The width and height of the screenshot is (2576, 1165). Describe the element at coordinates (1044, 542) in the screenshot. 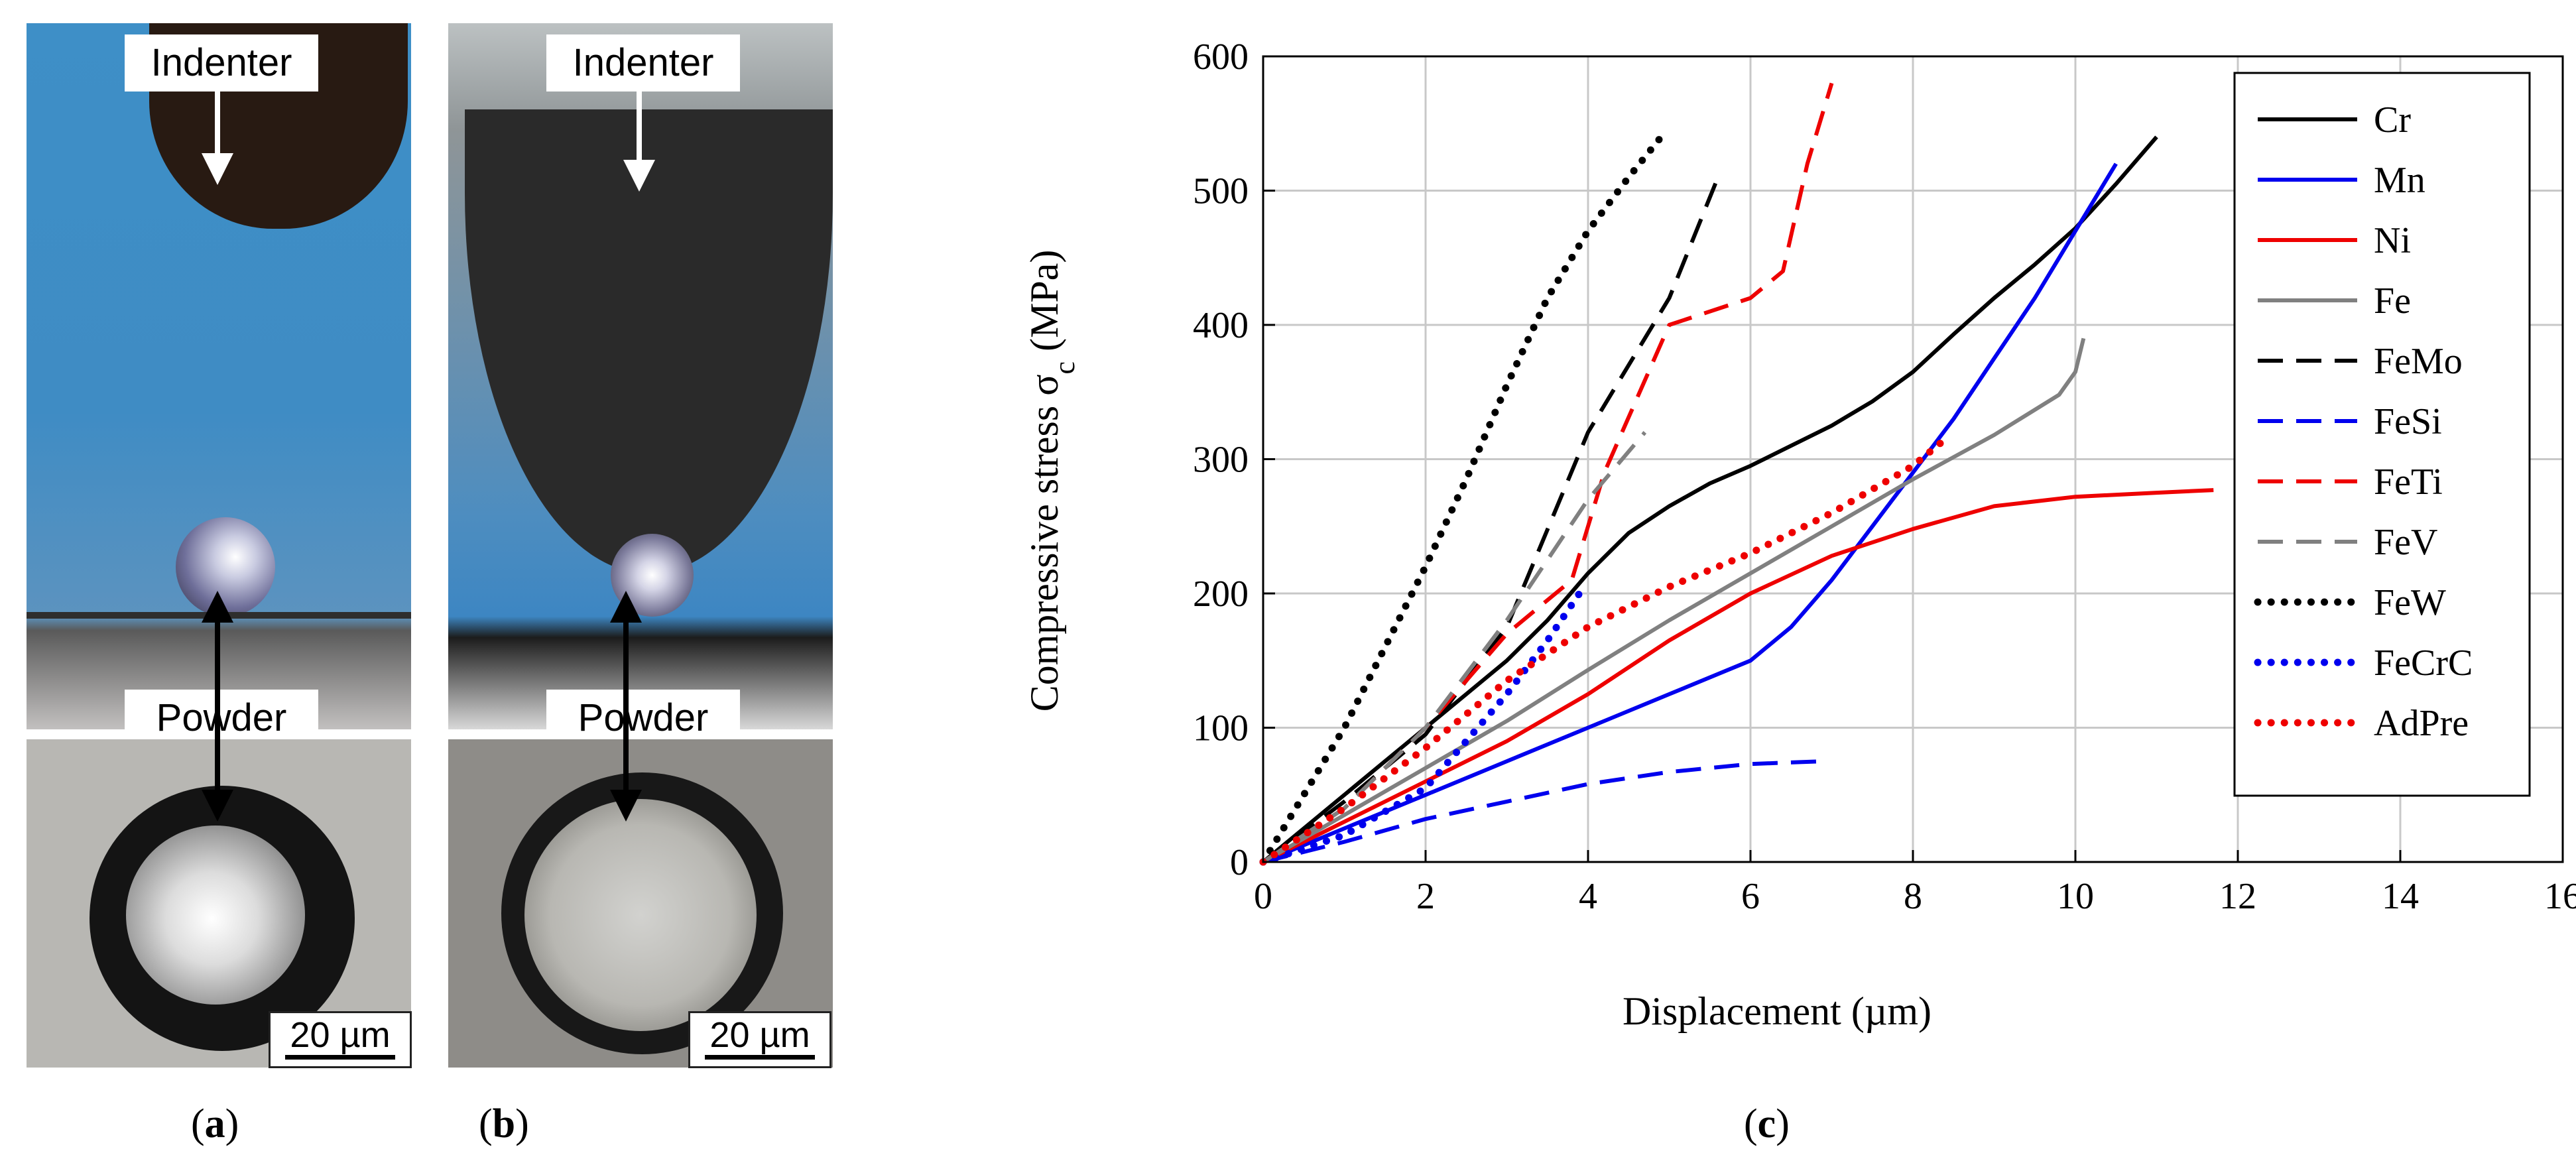

I see `y-axis-title-main: Compressive stress σ` at that location.